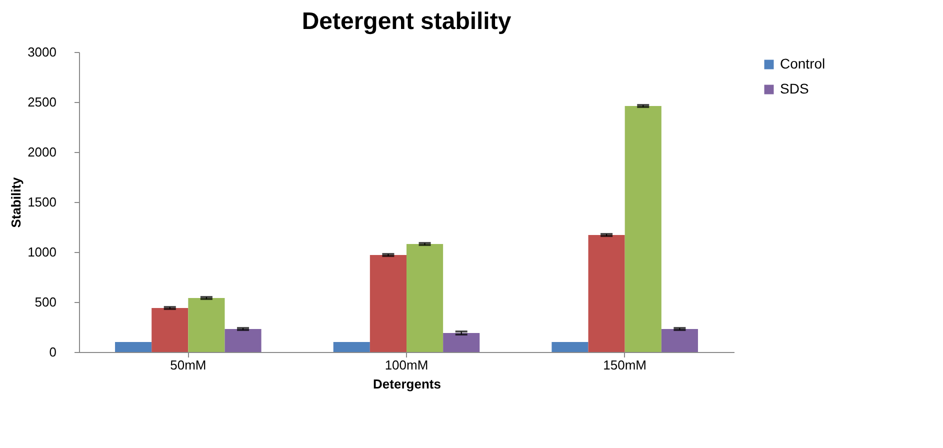 This screenshot has width=943, height=448. Describe the element at coordinates (625, 365) in the screenshot. I see `x-tick-label: 150mM` at that location.